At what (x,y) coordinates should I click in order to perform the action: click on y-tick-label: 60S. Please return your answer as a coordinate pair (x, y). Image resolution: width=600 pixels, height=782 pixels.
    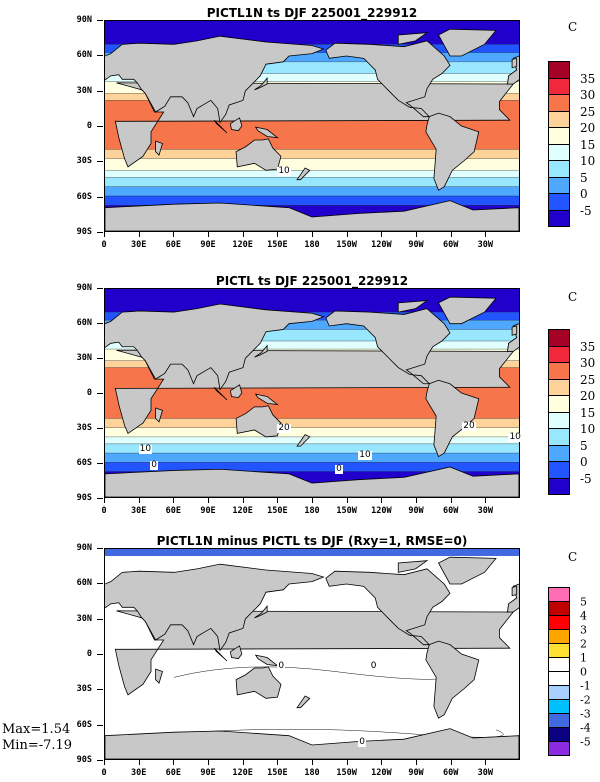
    Looking at the image, I should click on (84, 196).